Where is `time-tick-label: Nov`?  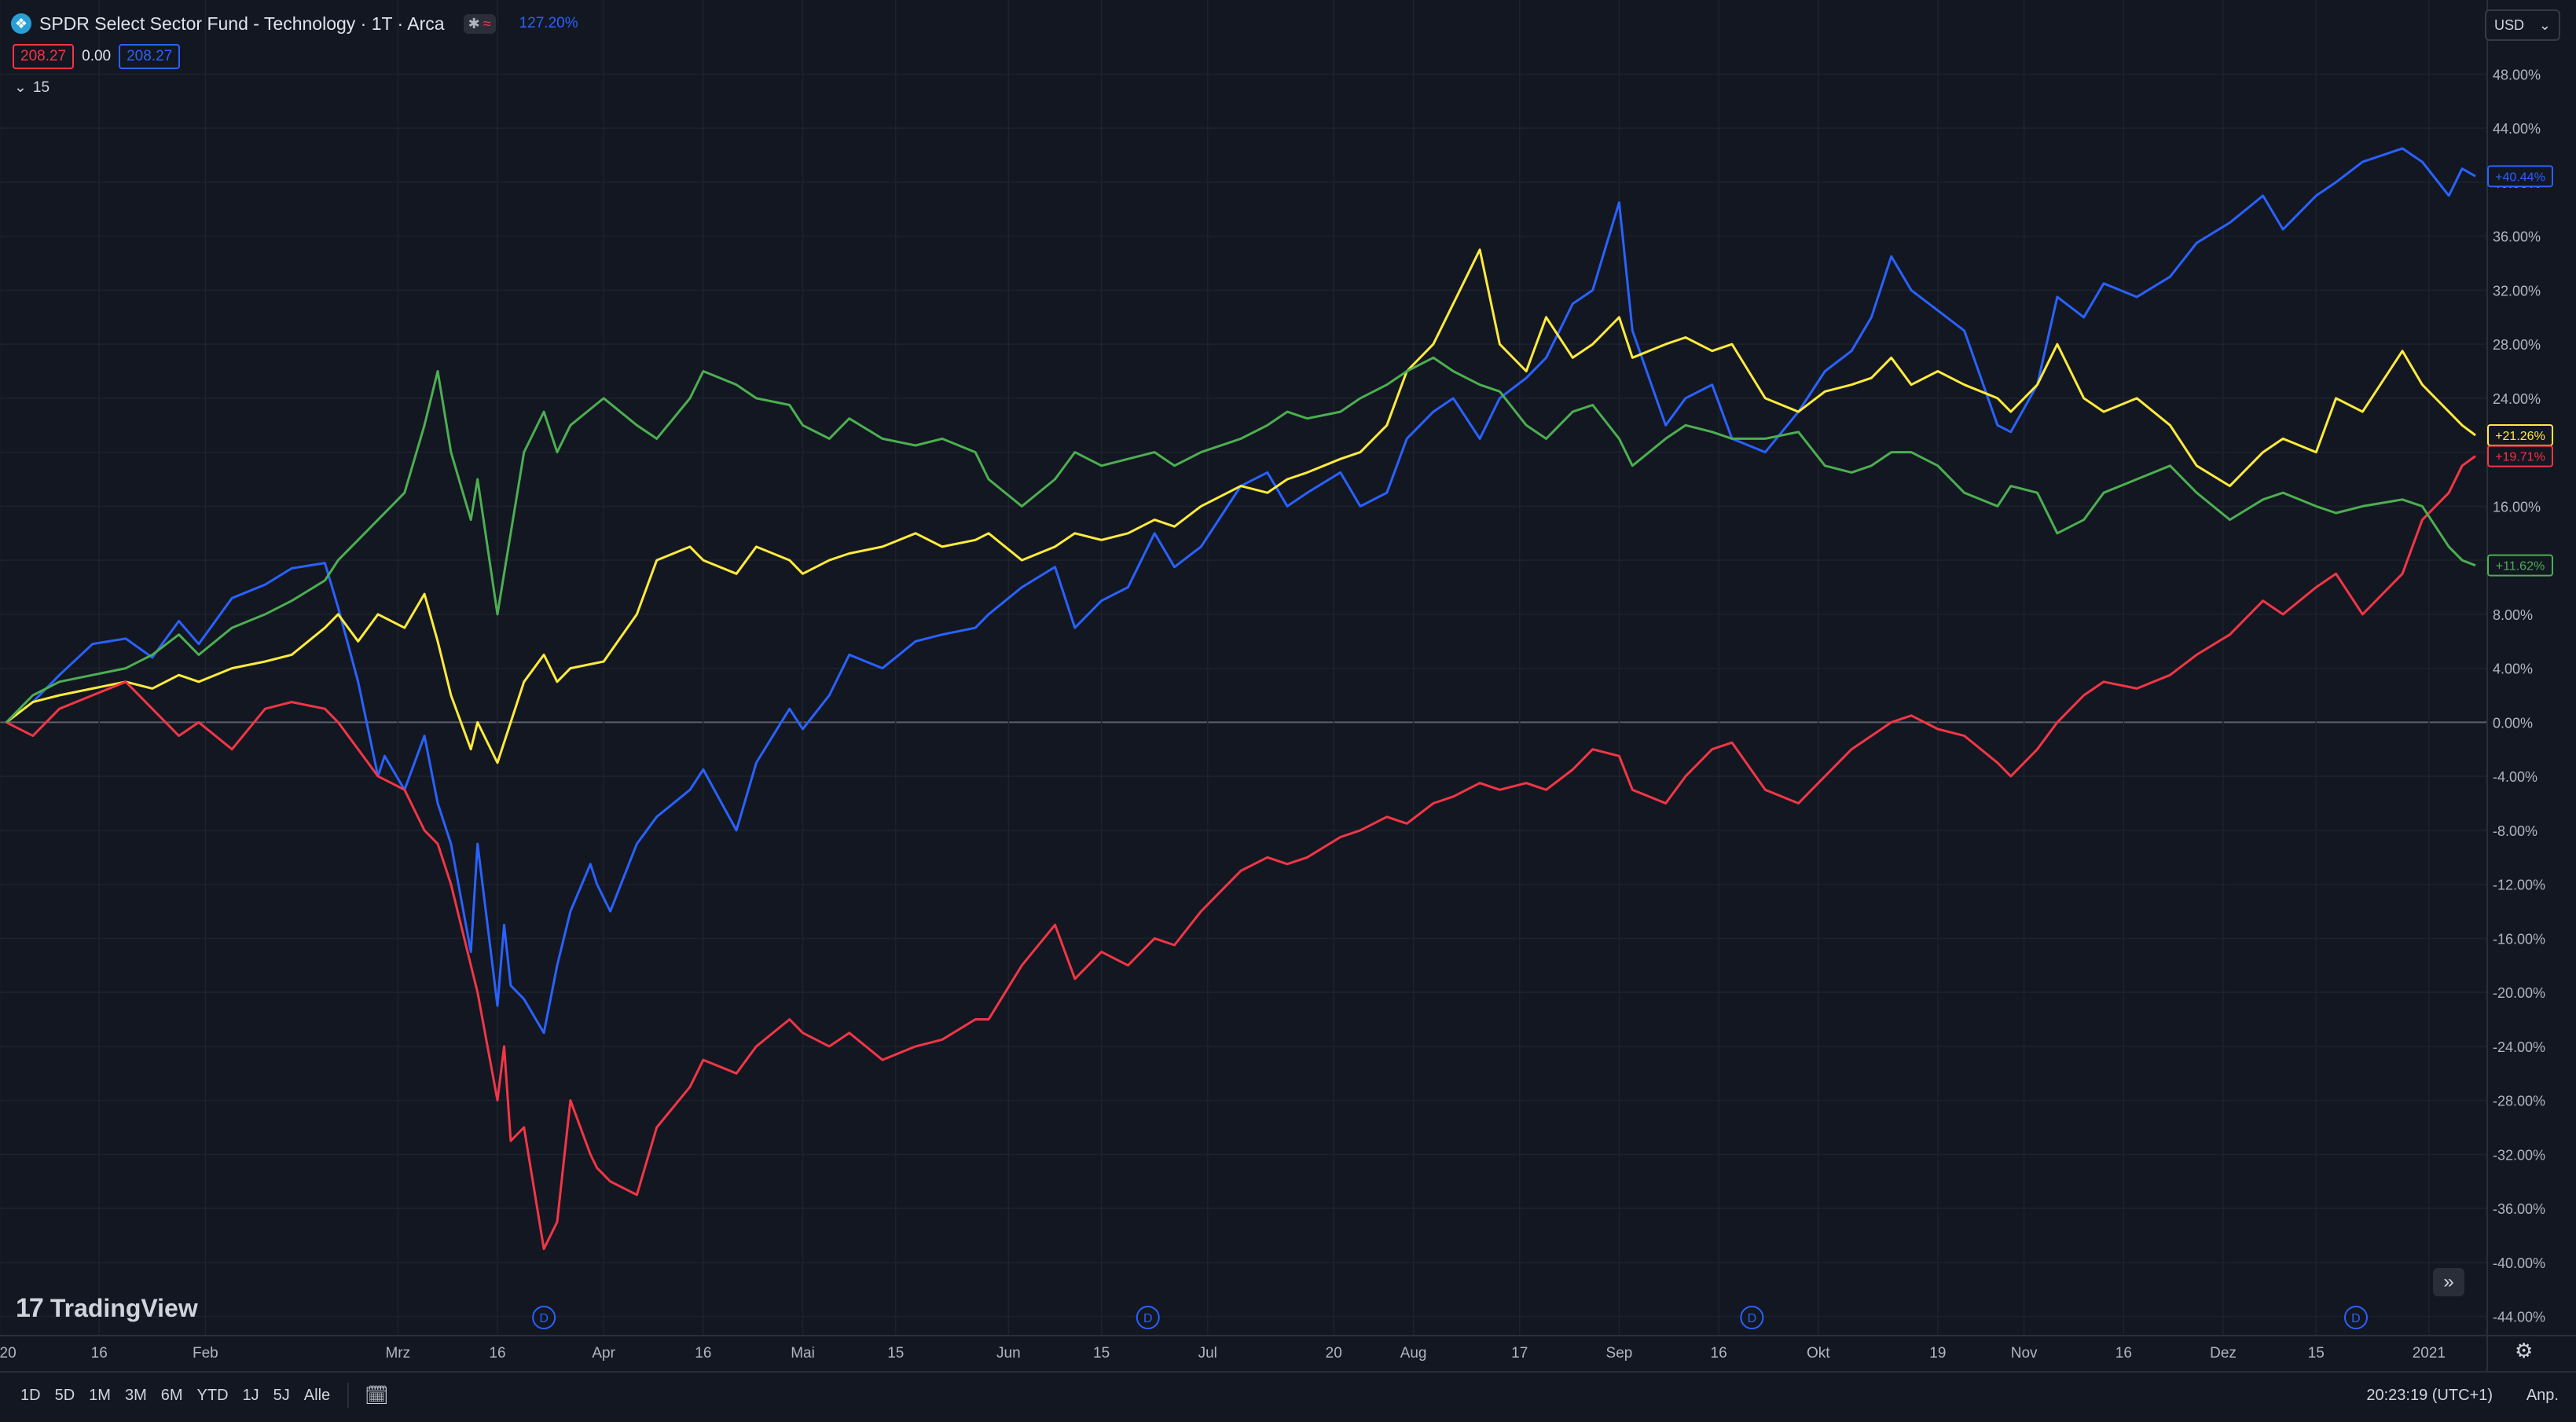 time-tick-label: Nov is located at coordinates (2025, 1353).